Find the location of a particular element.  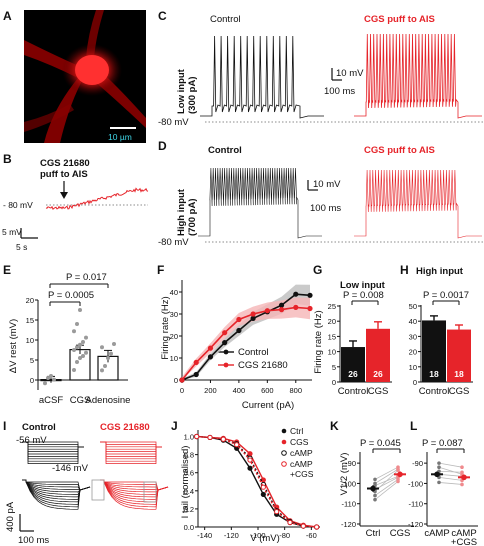

y-tick-label: 30 is located at coordinates (413, 336).